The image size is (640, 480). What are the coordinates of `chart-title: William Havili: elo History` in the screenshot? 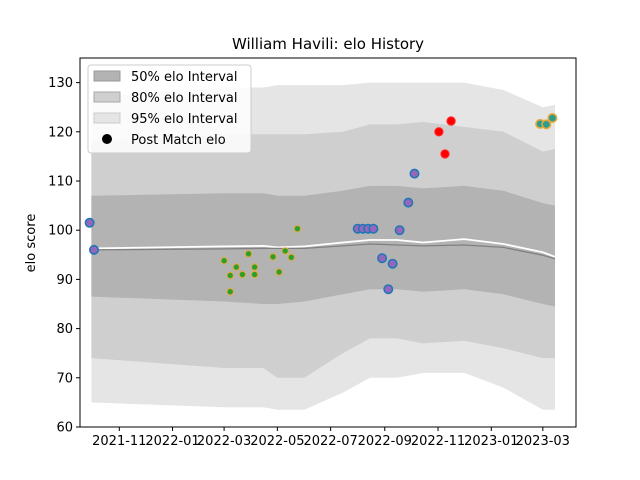 It's located at (328, 44).